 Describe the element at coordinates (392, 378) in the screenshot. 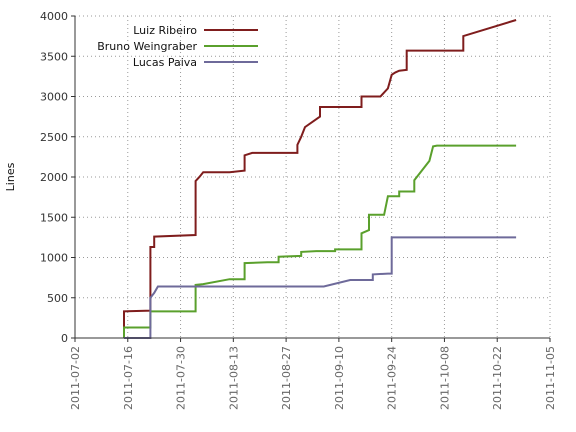

I see `x-tick-label: 2011-09-24` at that location.